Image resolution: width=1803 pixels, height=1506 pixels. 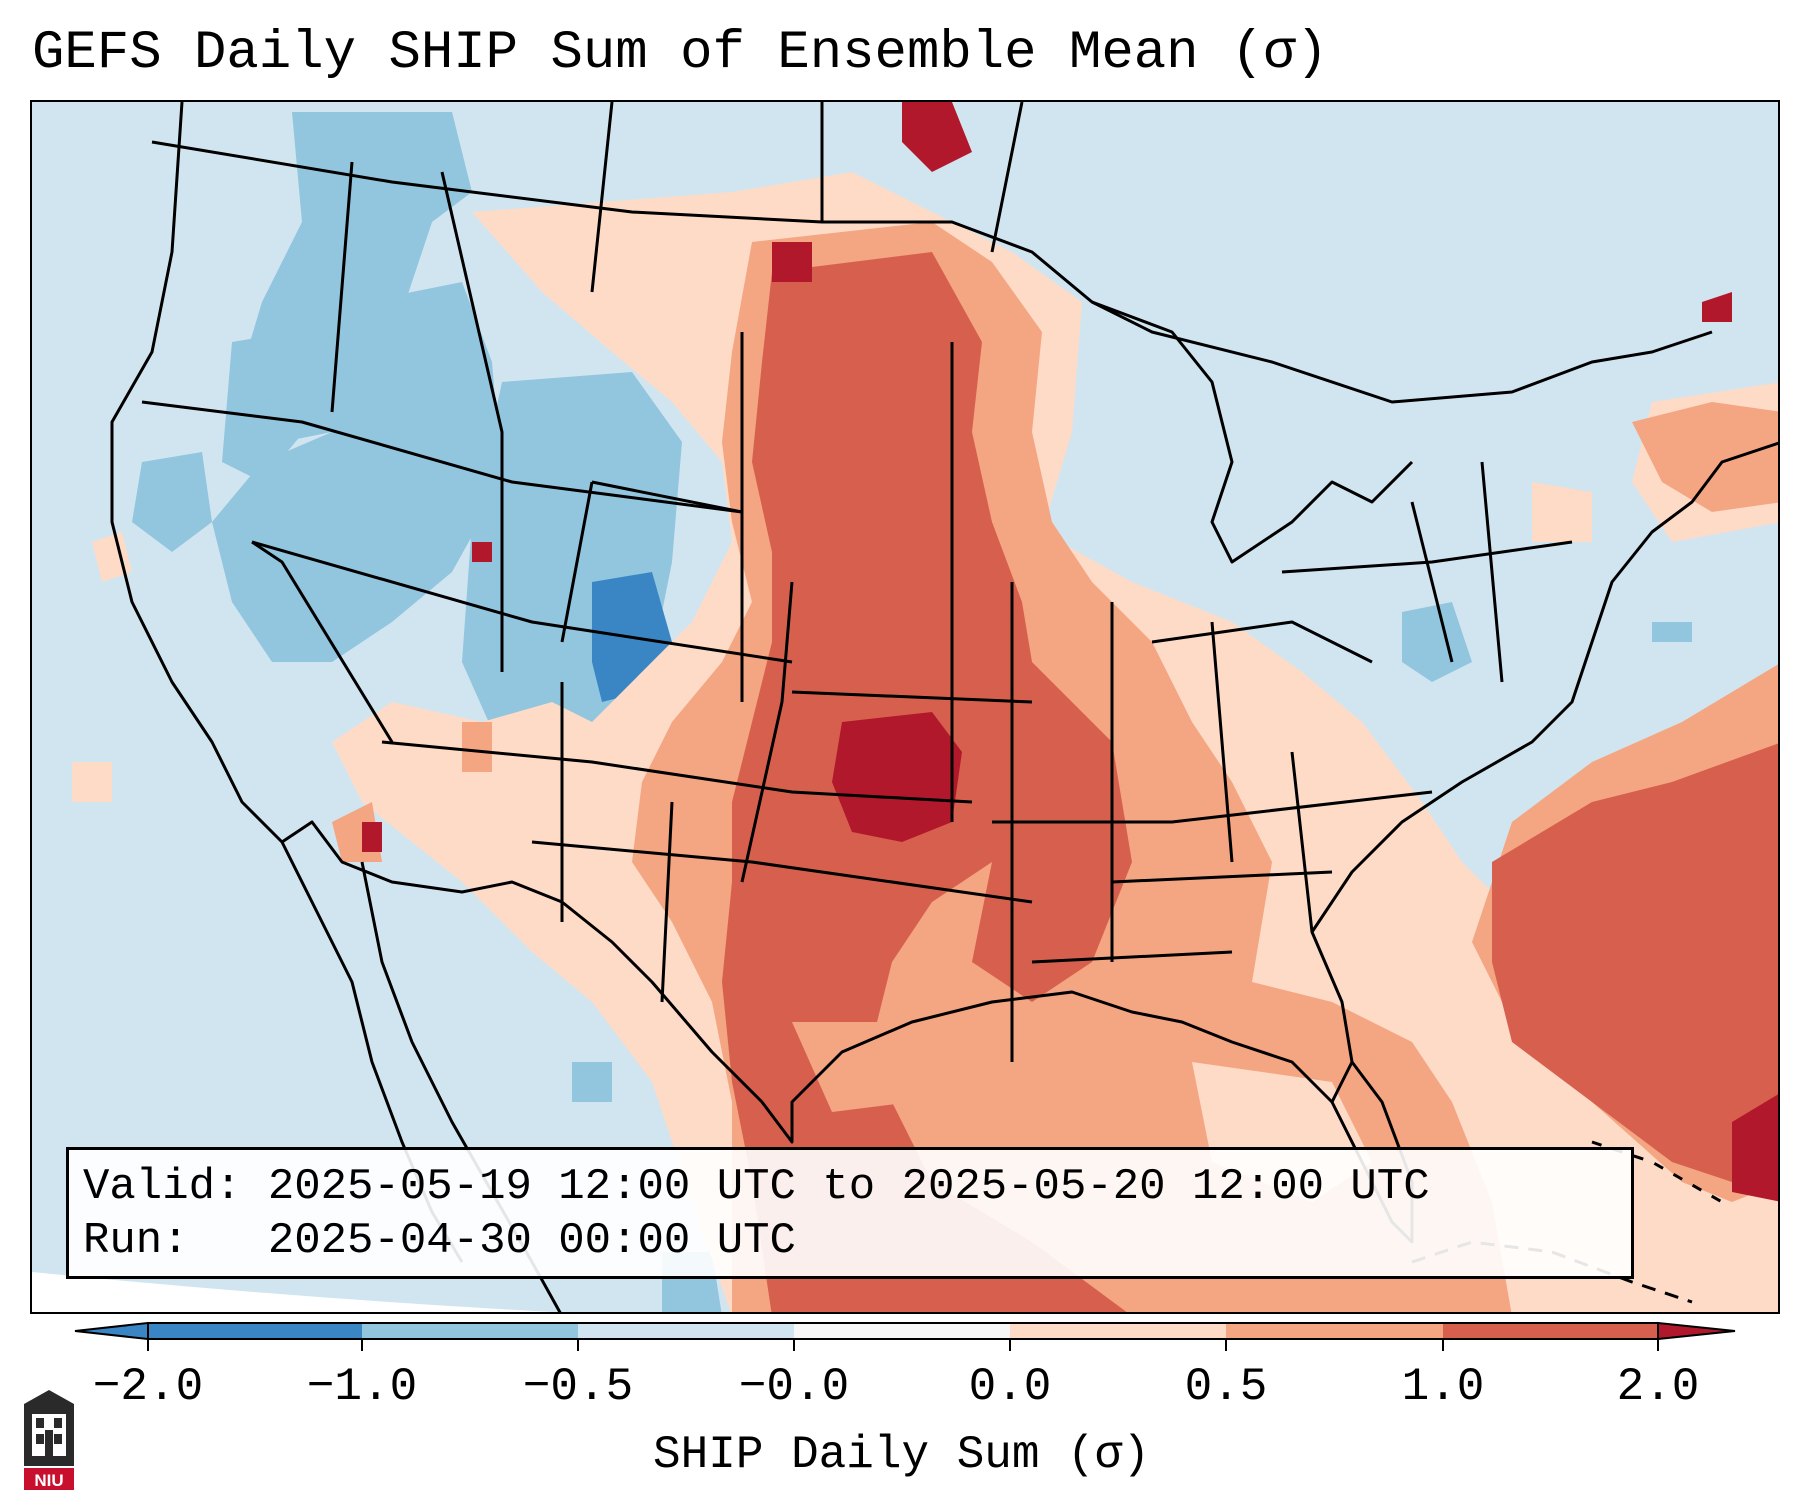 I want to click on map-title: GEFS Daily SHIP Sum of Ensemble Mean (σ), so click(x=680, y=53).